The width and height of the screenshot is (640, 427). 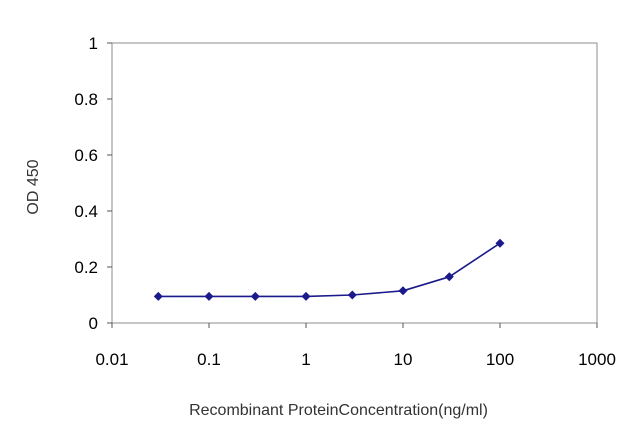 I want to click on y-axis-title: OD 450, so click(x=33, y=186).